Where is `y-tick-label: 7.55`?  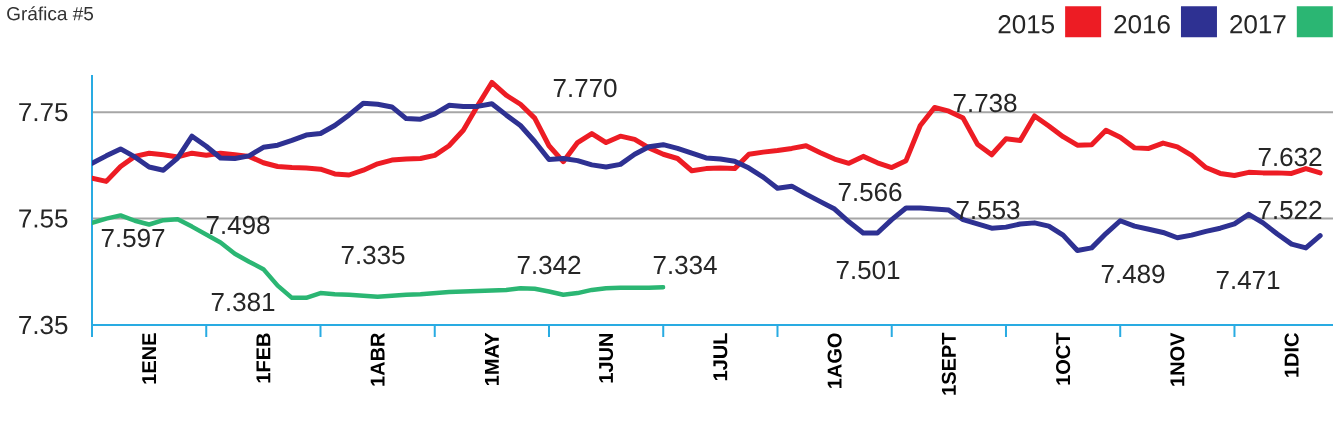
y-tick-label: 7.55 is located at coordinates (43, 218).